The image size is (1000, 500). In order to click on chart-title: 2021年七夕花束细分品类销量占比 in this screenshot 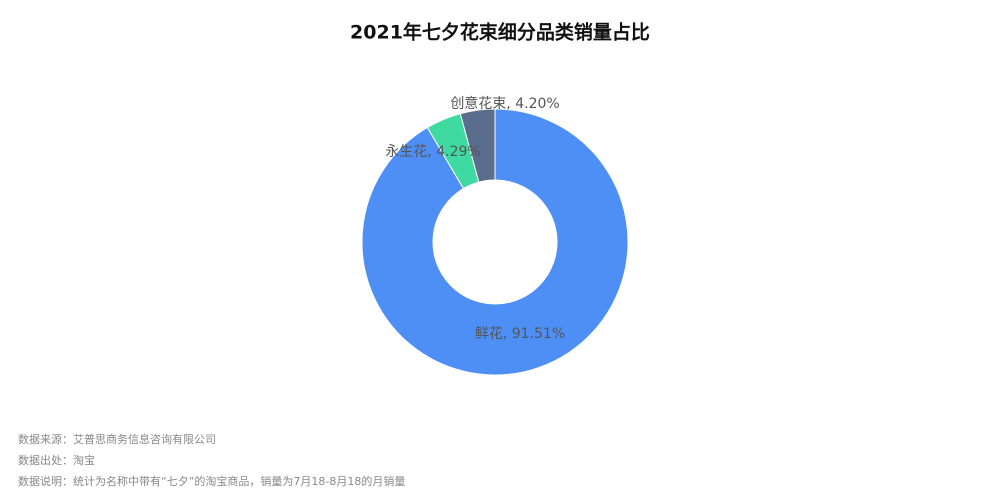, I will do `click(500, 32)`.